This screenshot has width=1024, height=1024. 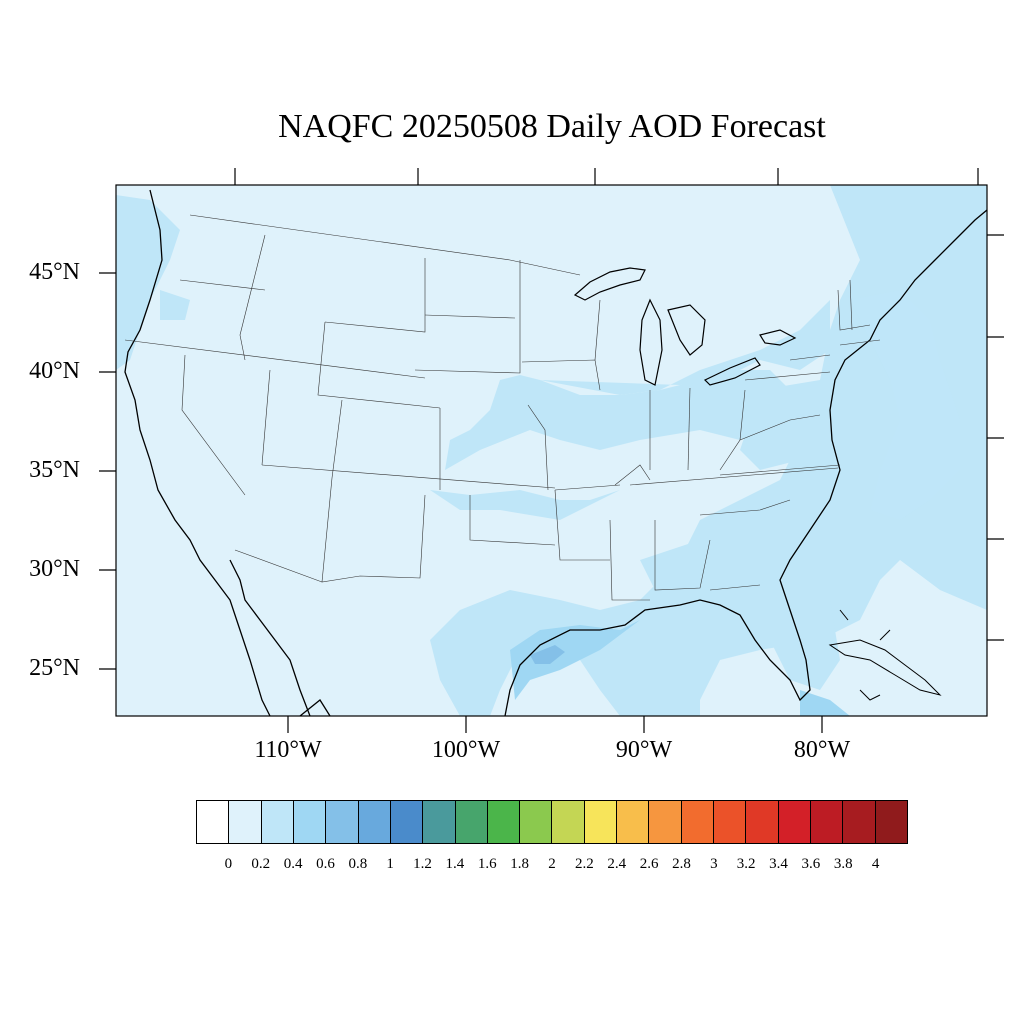 I want to click on lon-label-90w: 90°W, so click(x=644, y=750).